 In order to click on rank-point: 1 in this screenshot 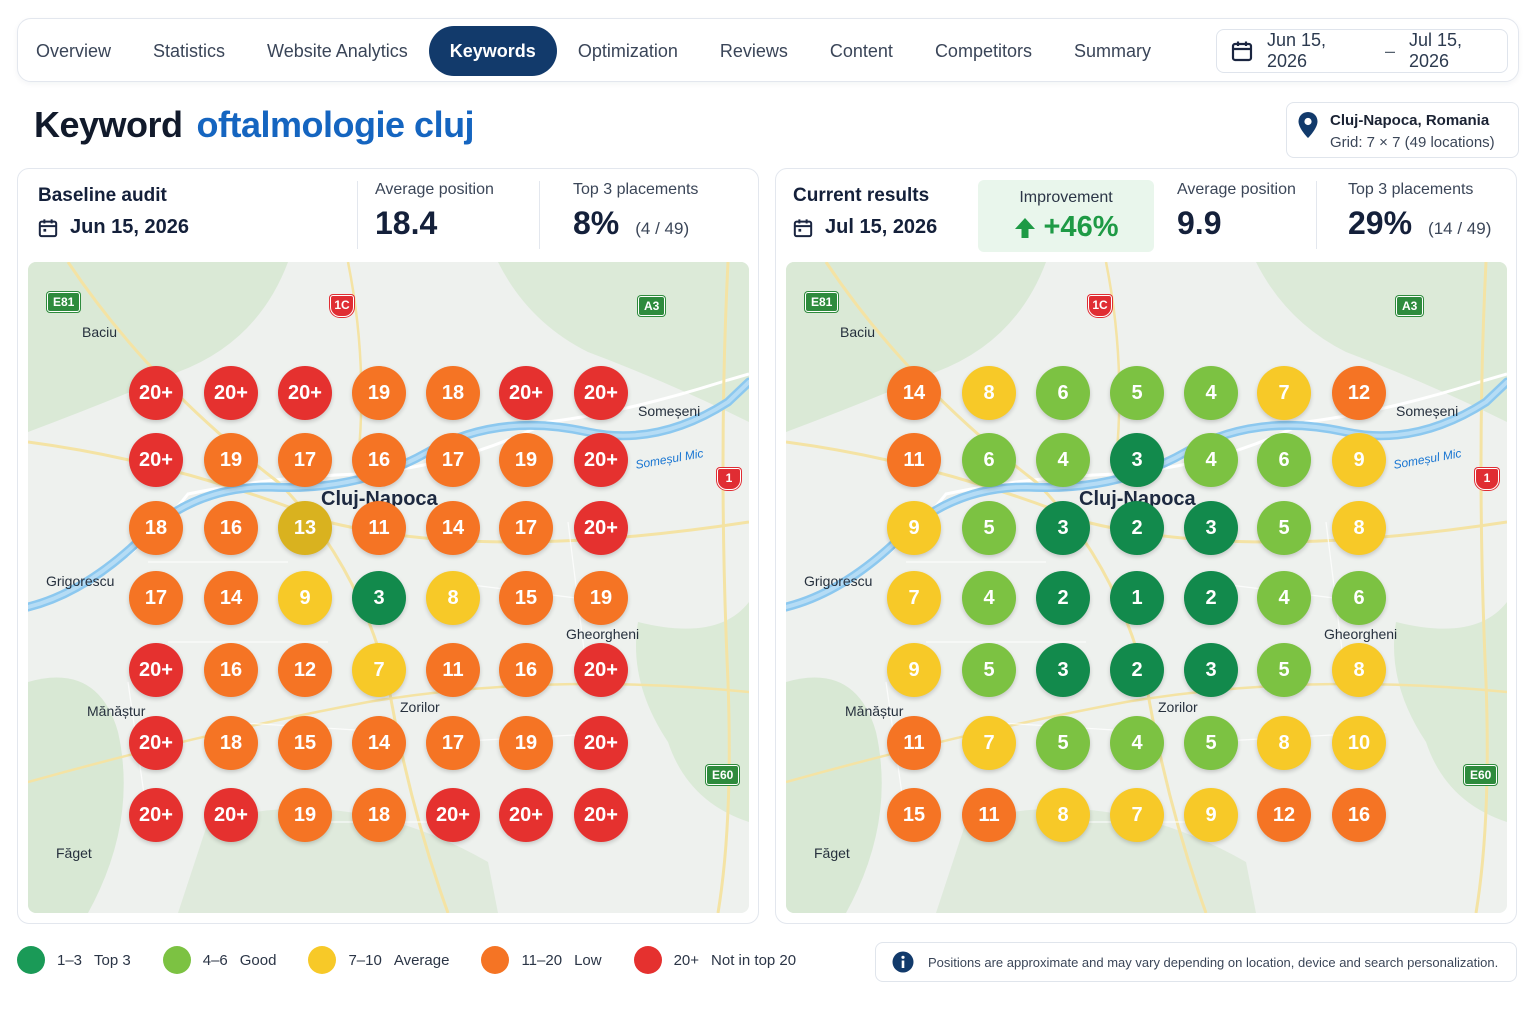, I will do `click(1137, 598)`.